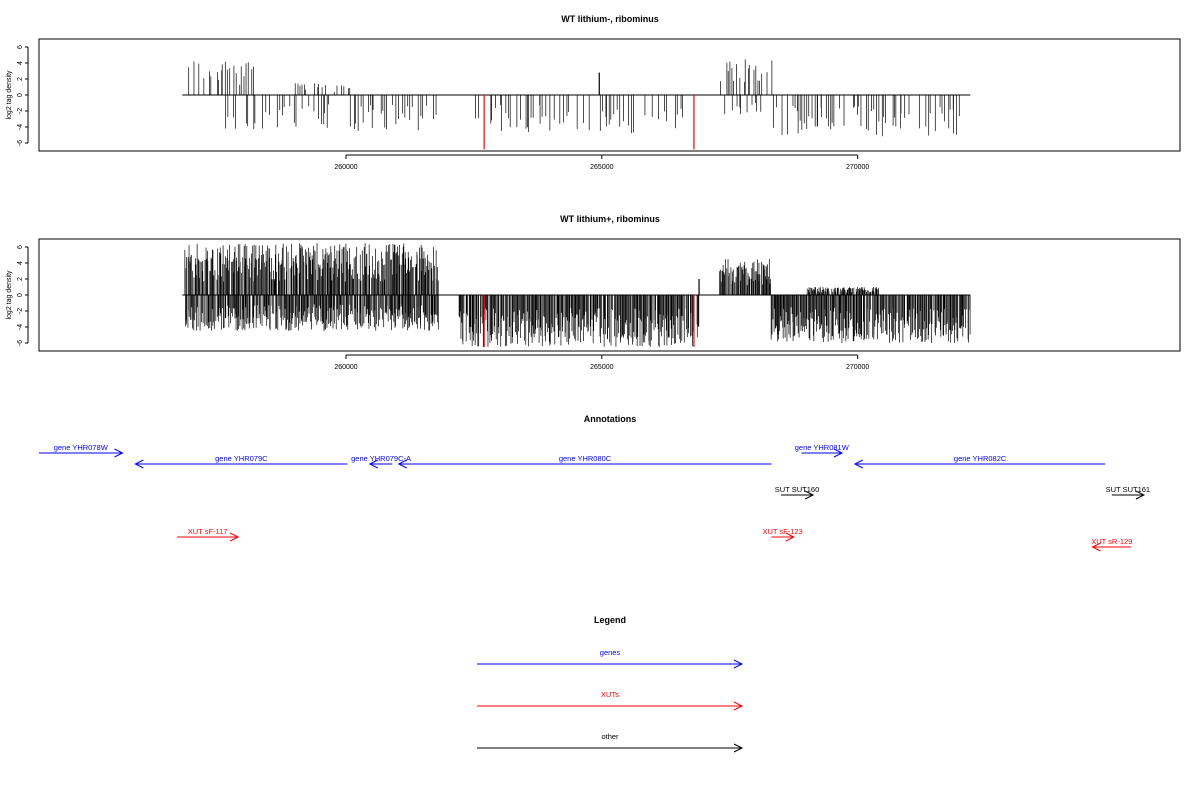  What do you see at coordinates (610, 694) in the screenshot?
I see `legend-label: XUTs` at bounding box center [610, 694].